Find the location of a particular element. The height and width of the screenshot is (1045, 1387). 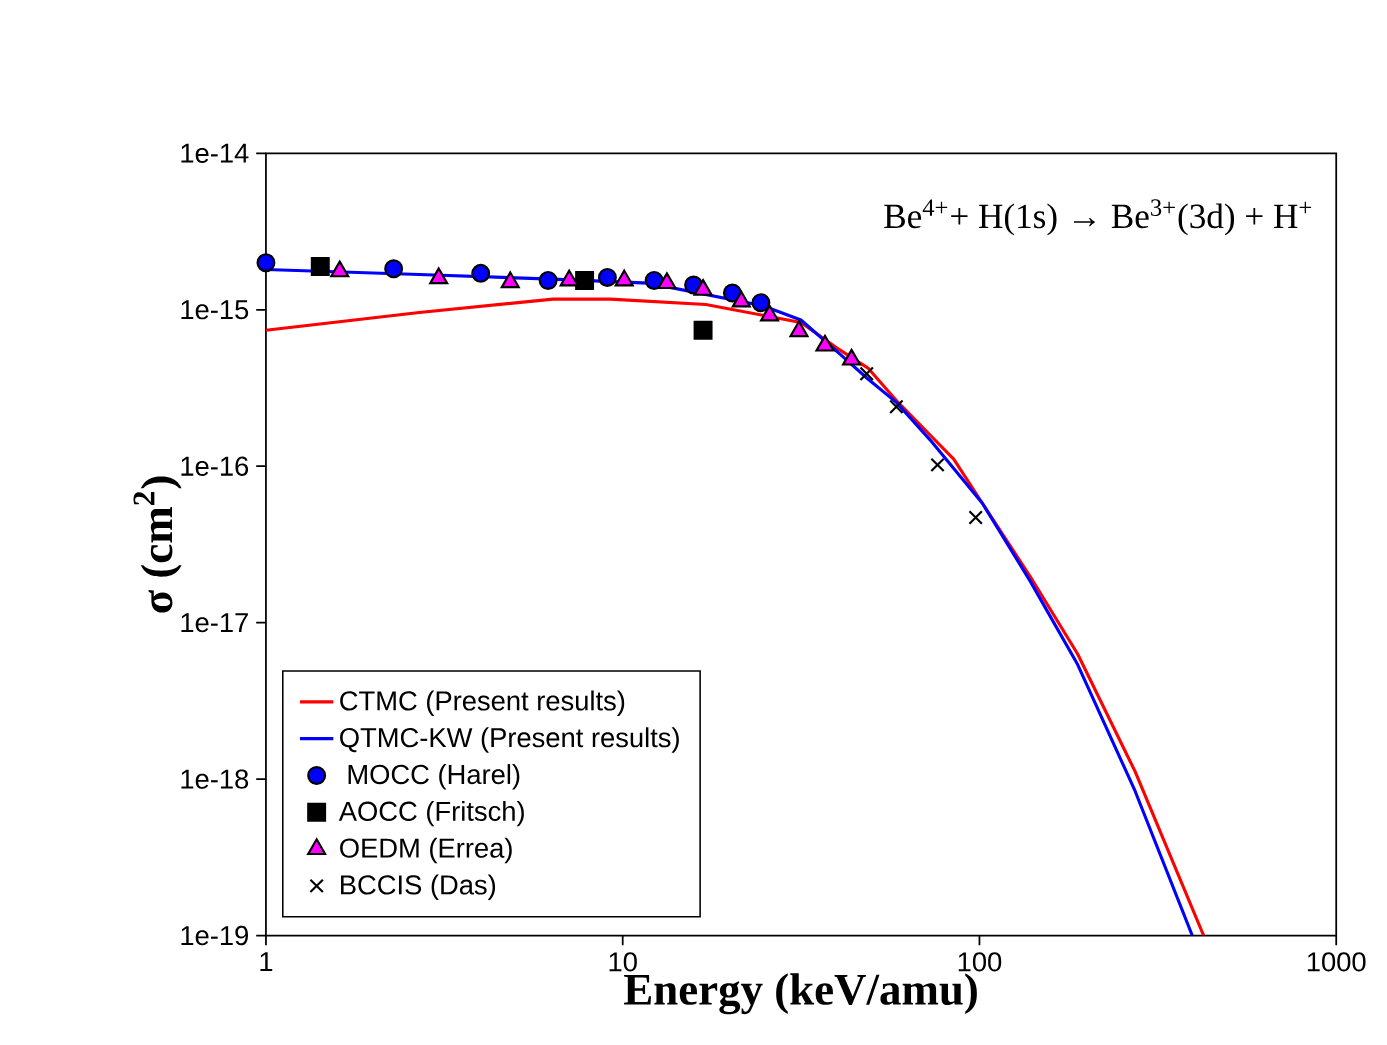

legend-label: AOCC (Fritsch) is located at coordinates (431, 813).